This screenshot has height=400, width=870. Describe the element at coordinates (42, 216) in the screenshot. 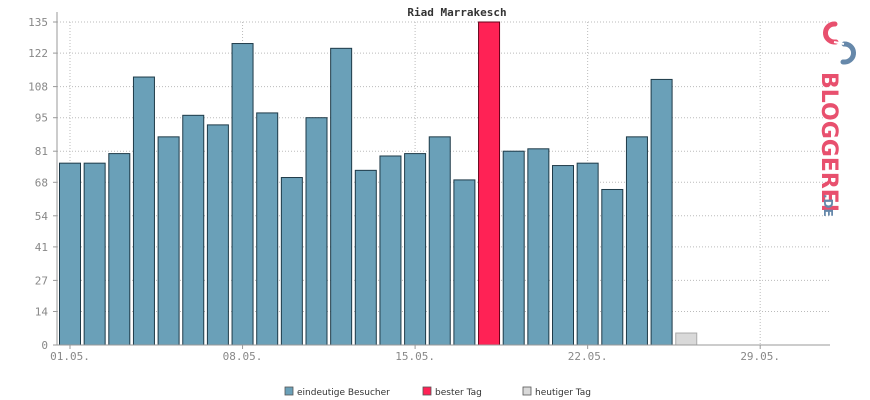

I see `y-tick-label: 54` at that location.